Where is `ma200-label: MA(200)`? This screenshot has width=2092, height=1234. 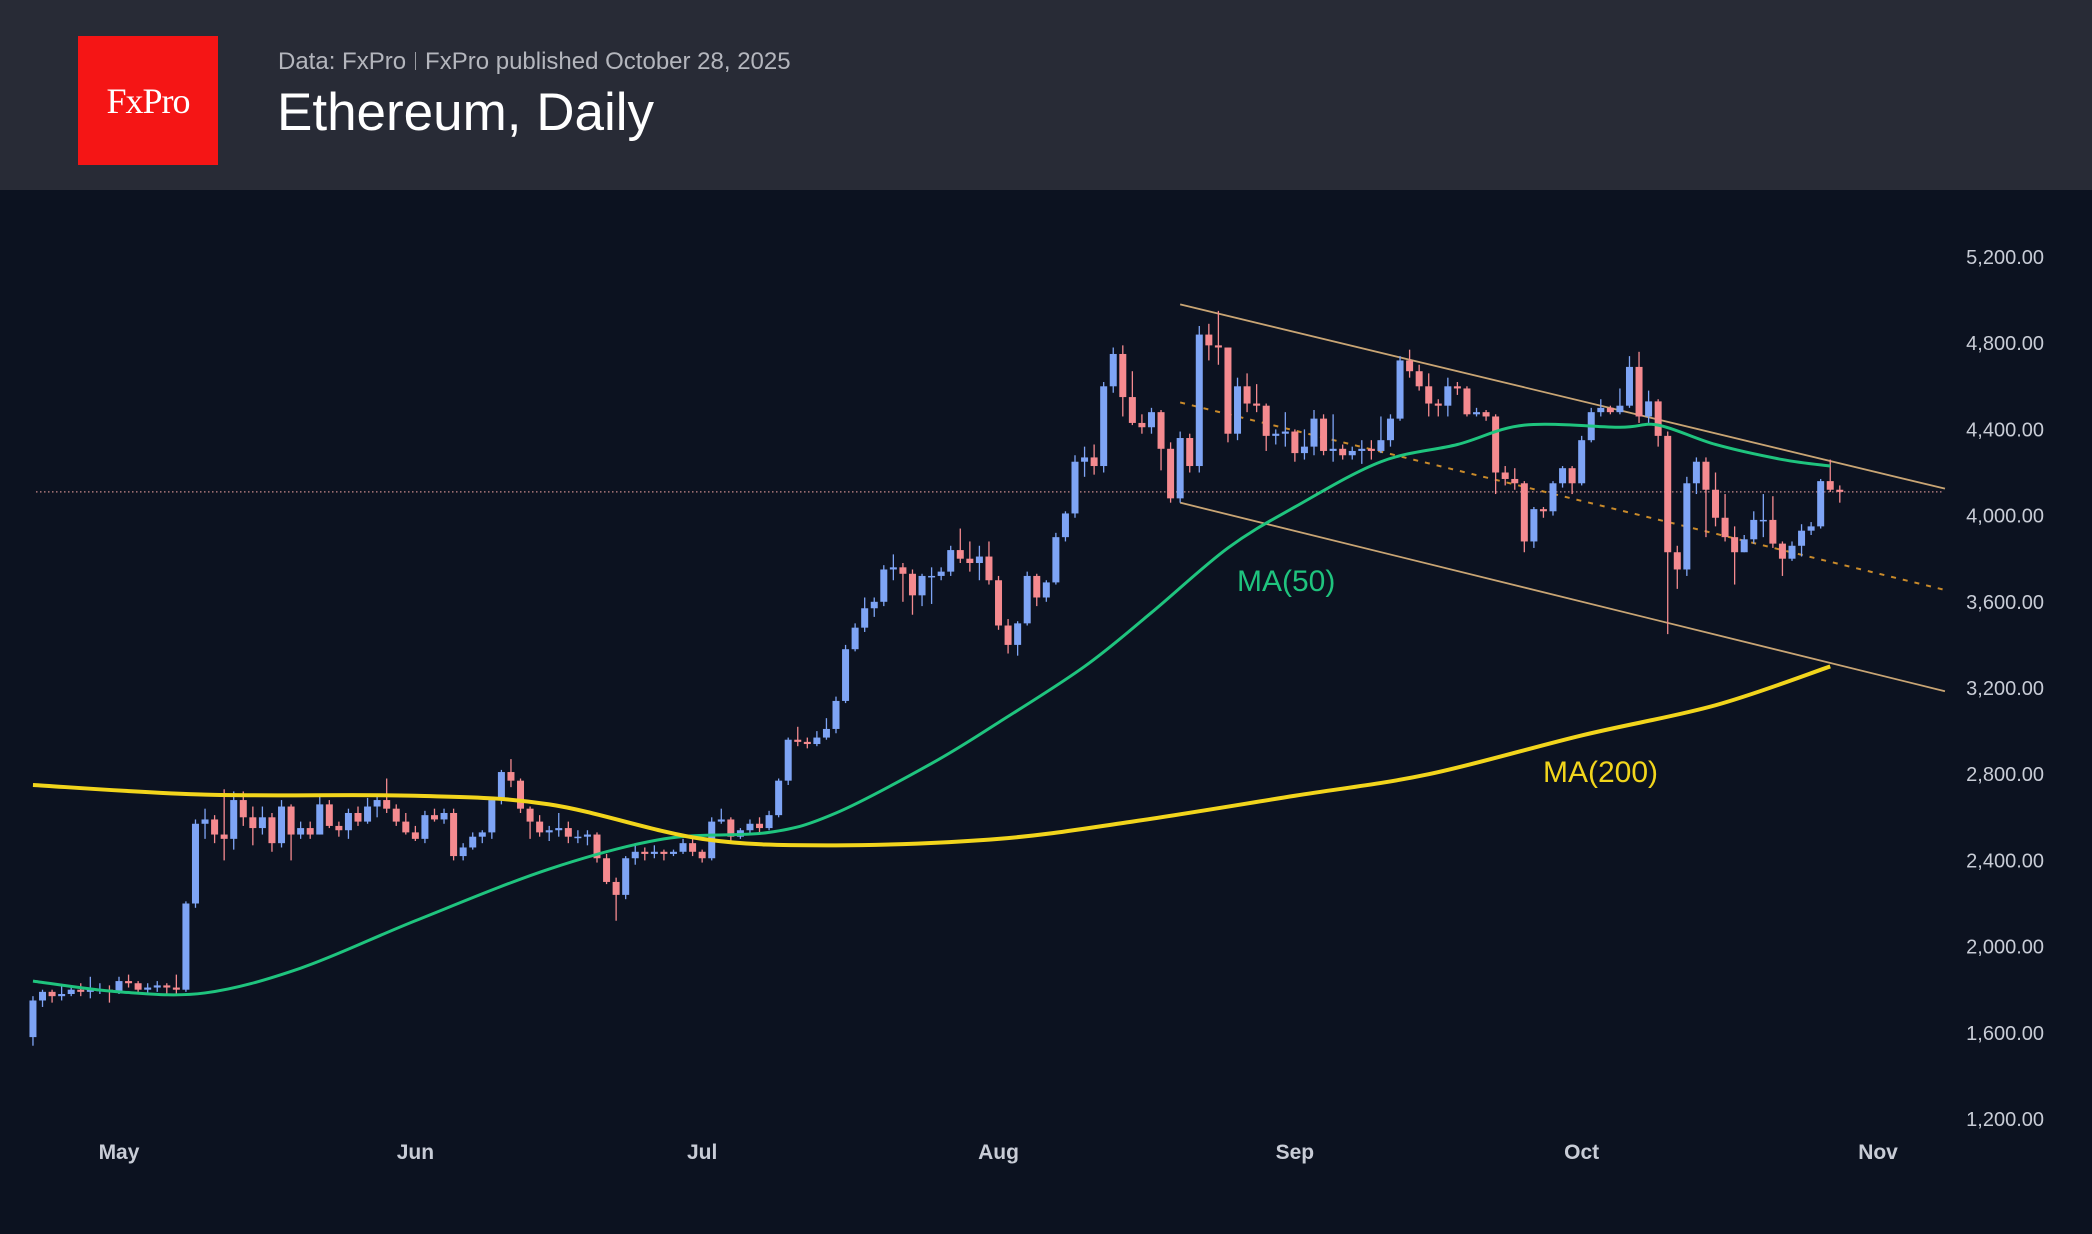 ma200-label: MA(200) is located at coordinates (1600, 772).